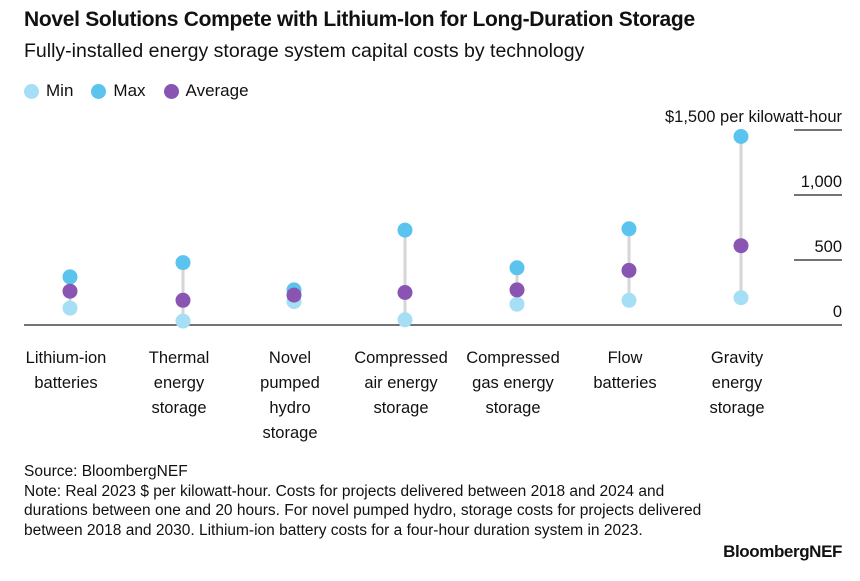 The height and width of the screenshot is (581, 860). What do you see at coordinates (106, 471) in the screenshot?
I see `source-text: Source: BloombergNEF` at bounding box center [106, 471].